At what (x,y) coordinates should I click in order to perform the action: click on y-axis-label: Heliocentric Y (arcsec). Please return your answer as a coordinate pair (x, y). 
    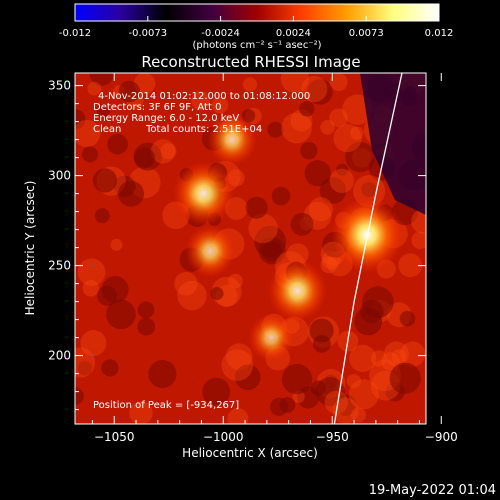
    Looking at the image, I should click on (30, 248).